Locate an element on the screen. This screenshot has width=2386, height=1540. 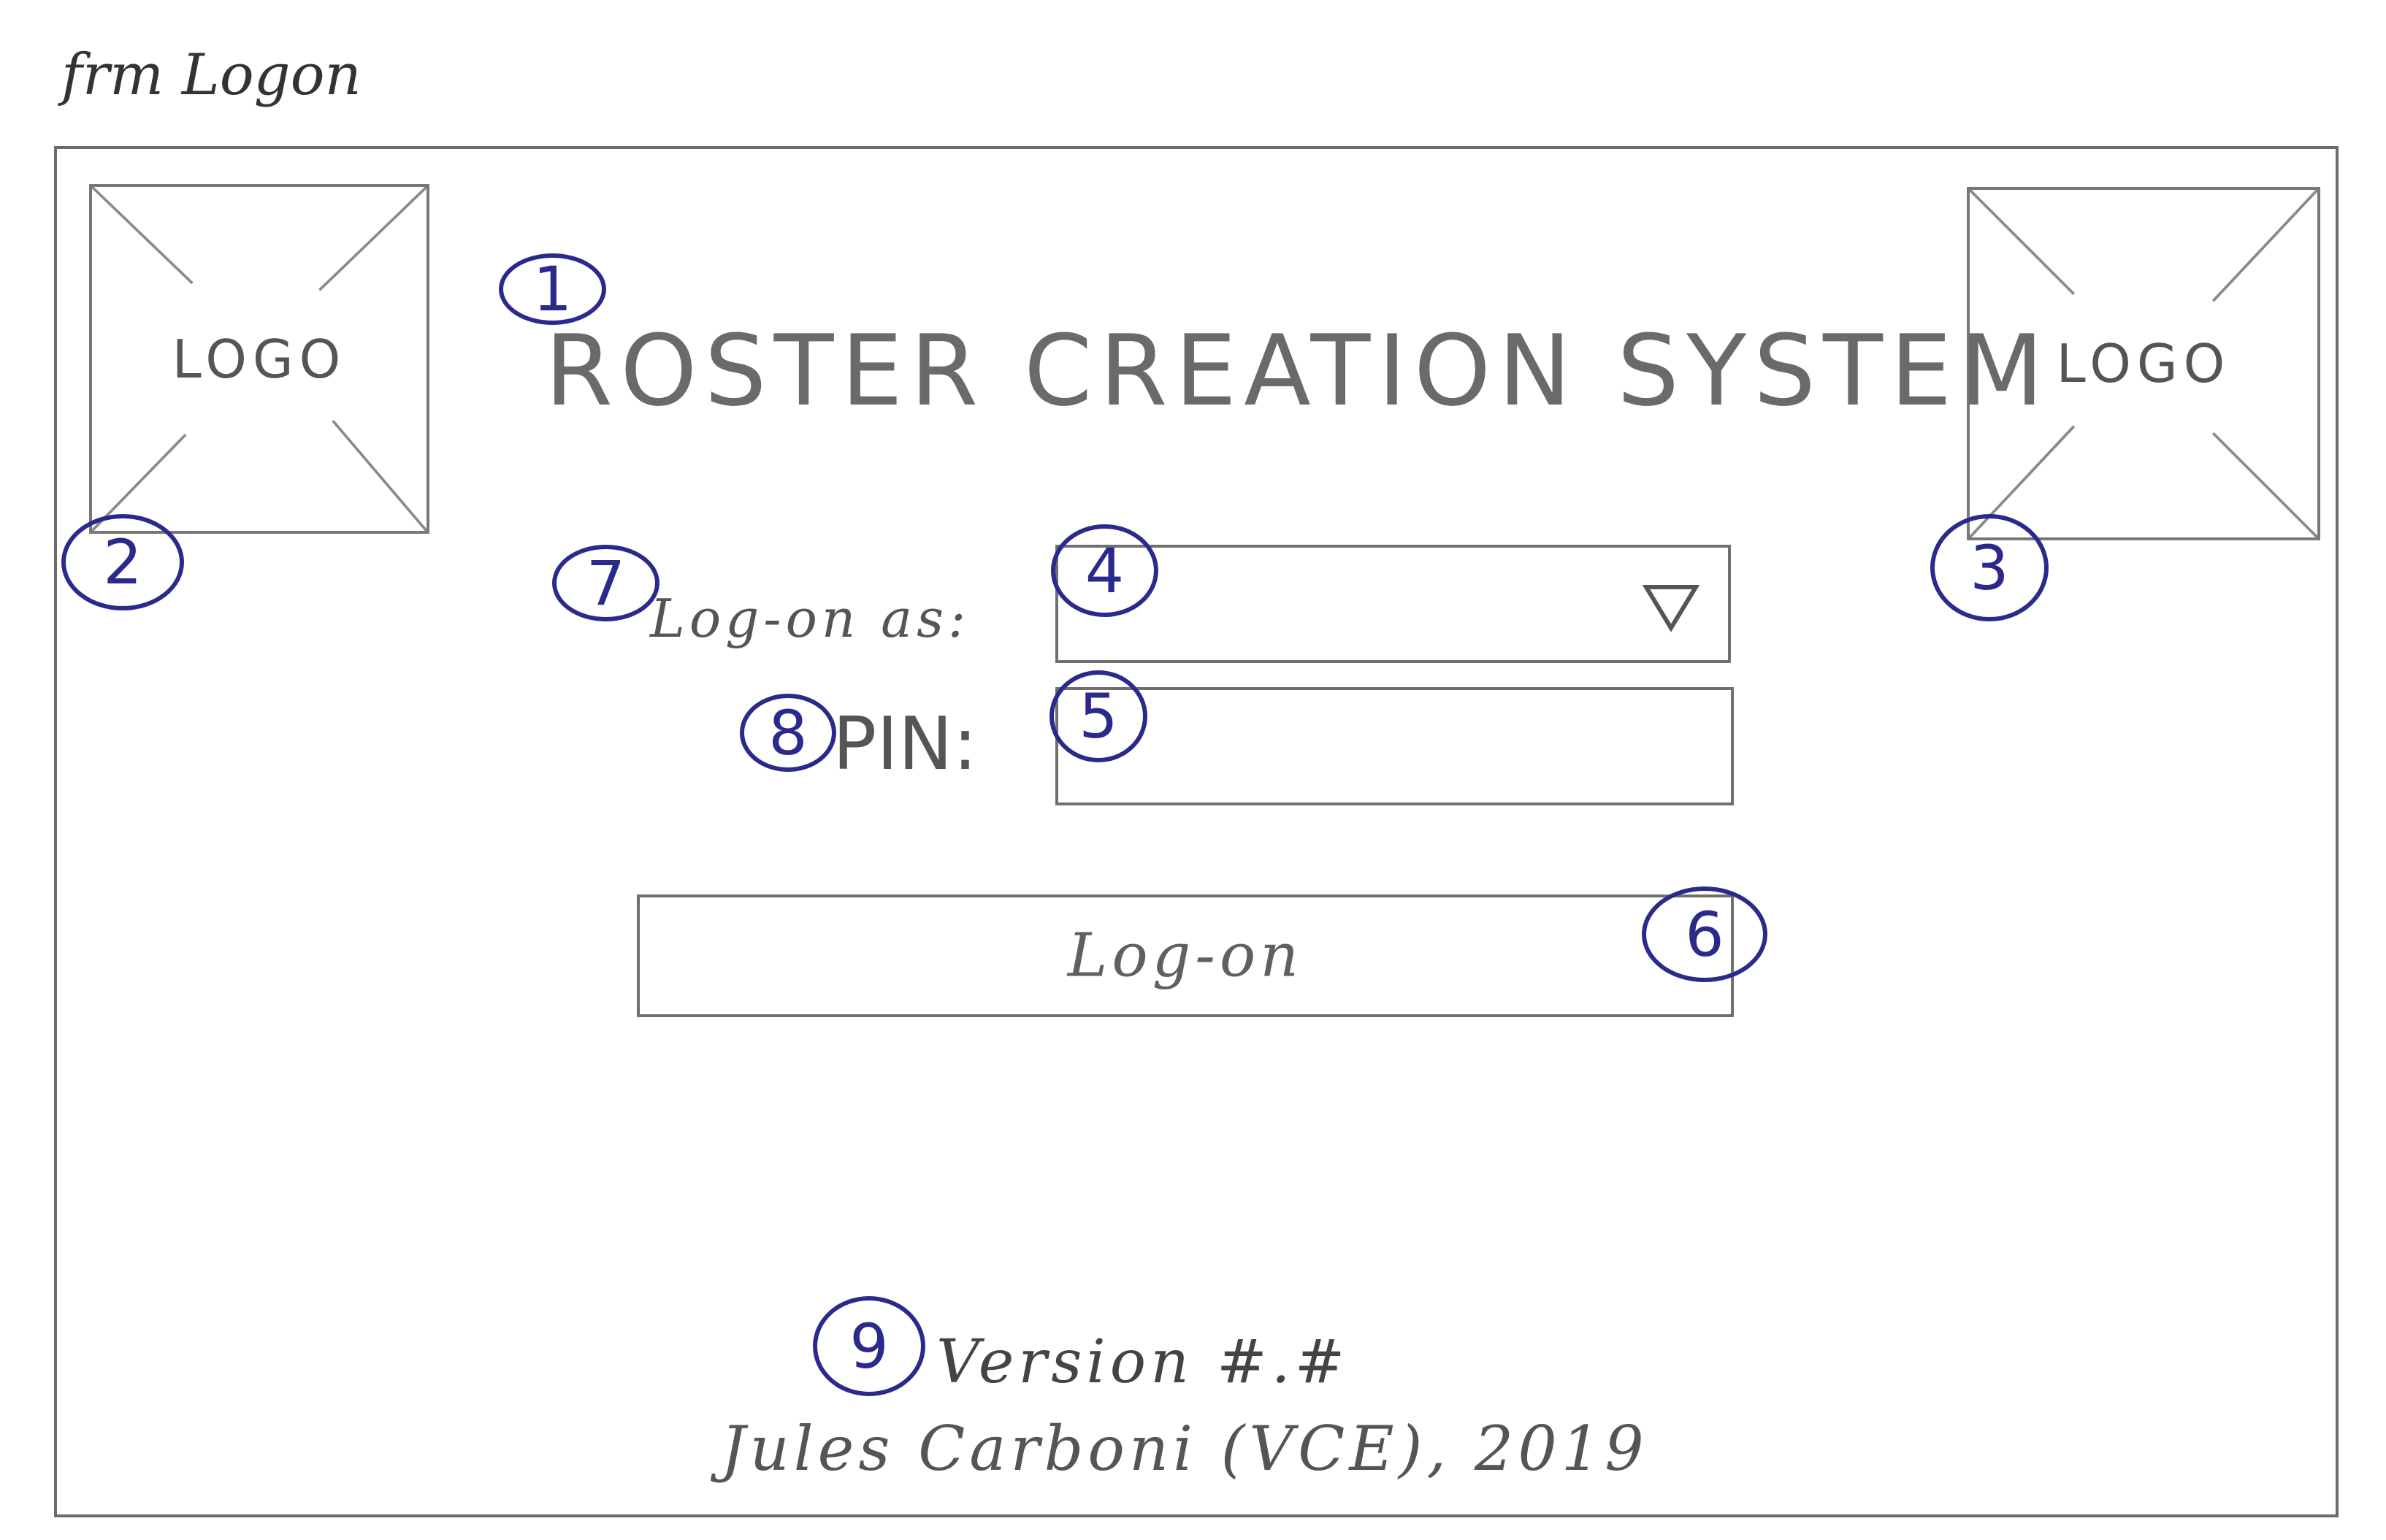
logon-as-dropdown is located at coordinates (1393, 604).